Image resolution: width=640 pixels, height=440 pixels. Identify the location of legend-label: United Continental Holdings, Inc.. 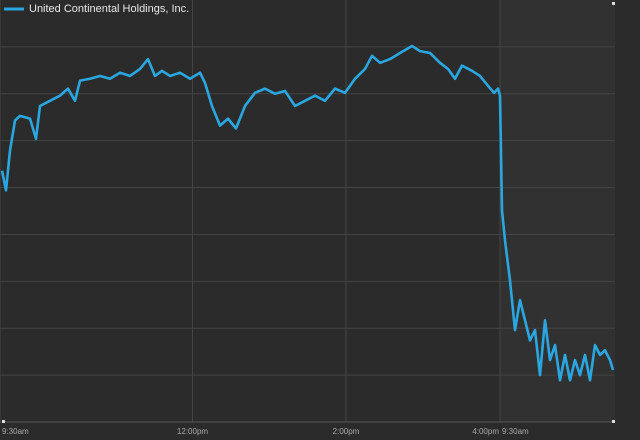
(109, 9).